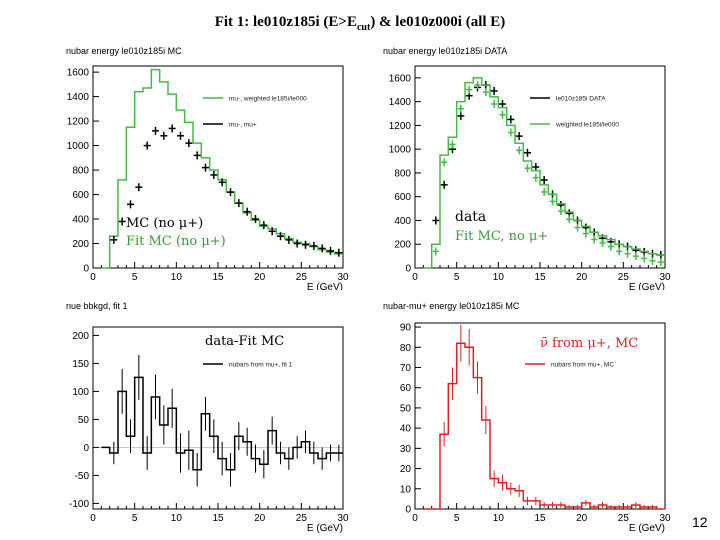 The width and height of the screenshot is (720, 540). I want to click on annotation-fit-mc-no-muplus: Fit MC (no μ+), so click(176, 241).